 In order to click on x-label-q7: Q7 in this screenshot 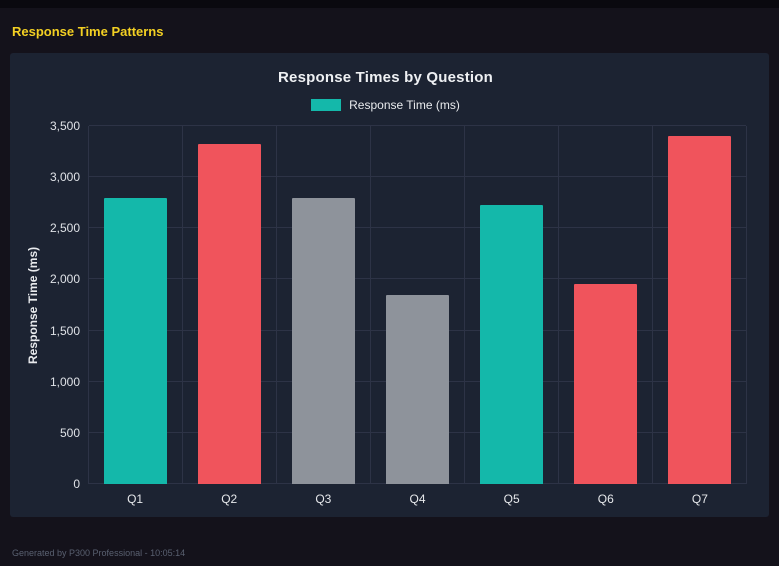, I will do `click(699, 499)`.